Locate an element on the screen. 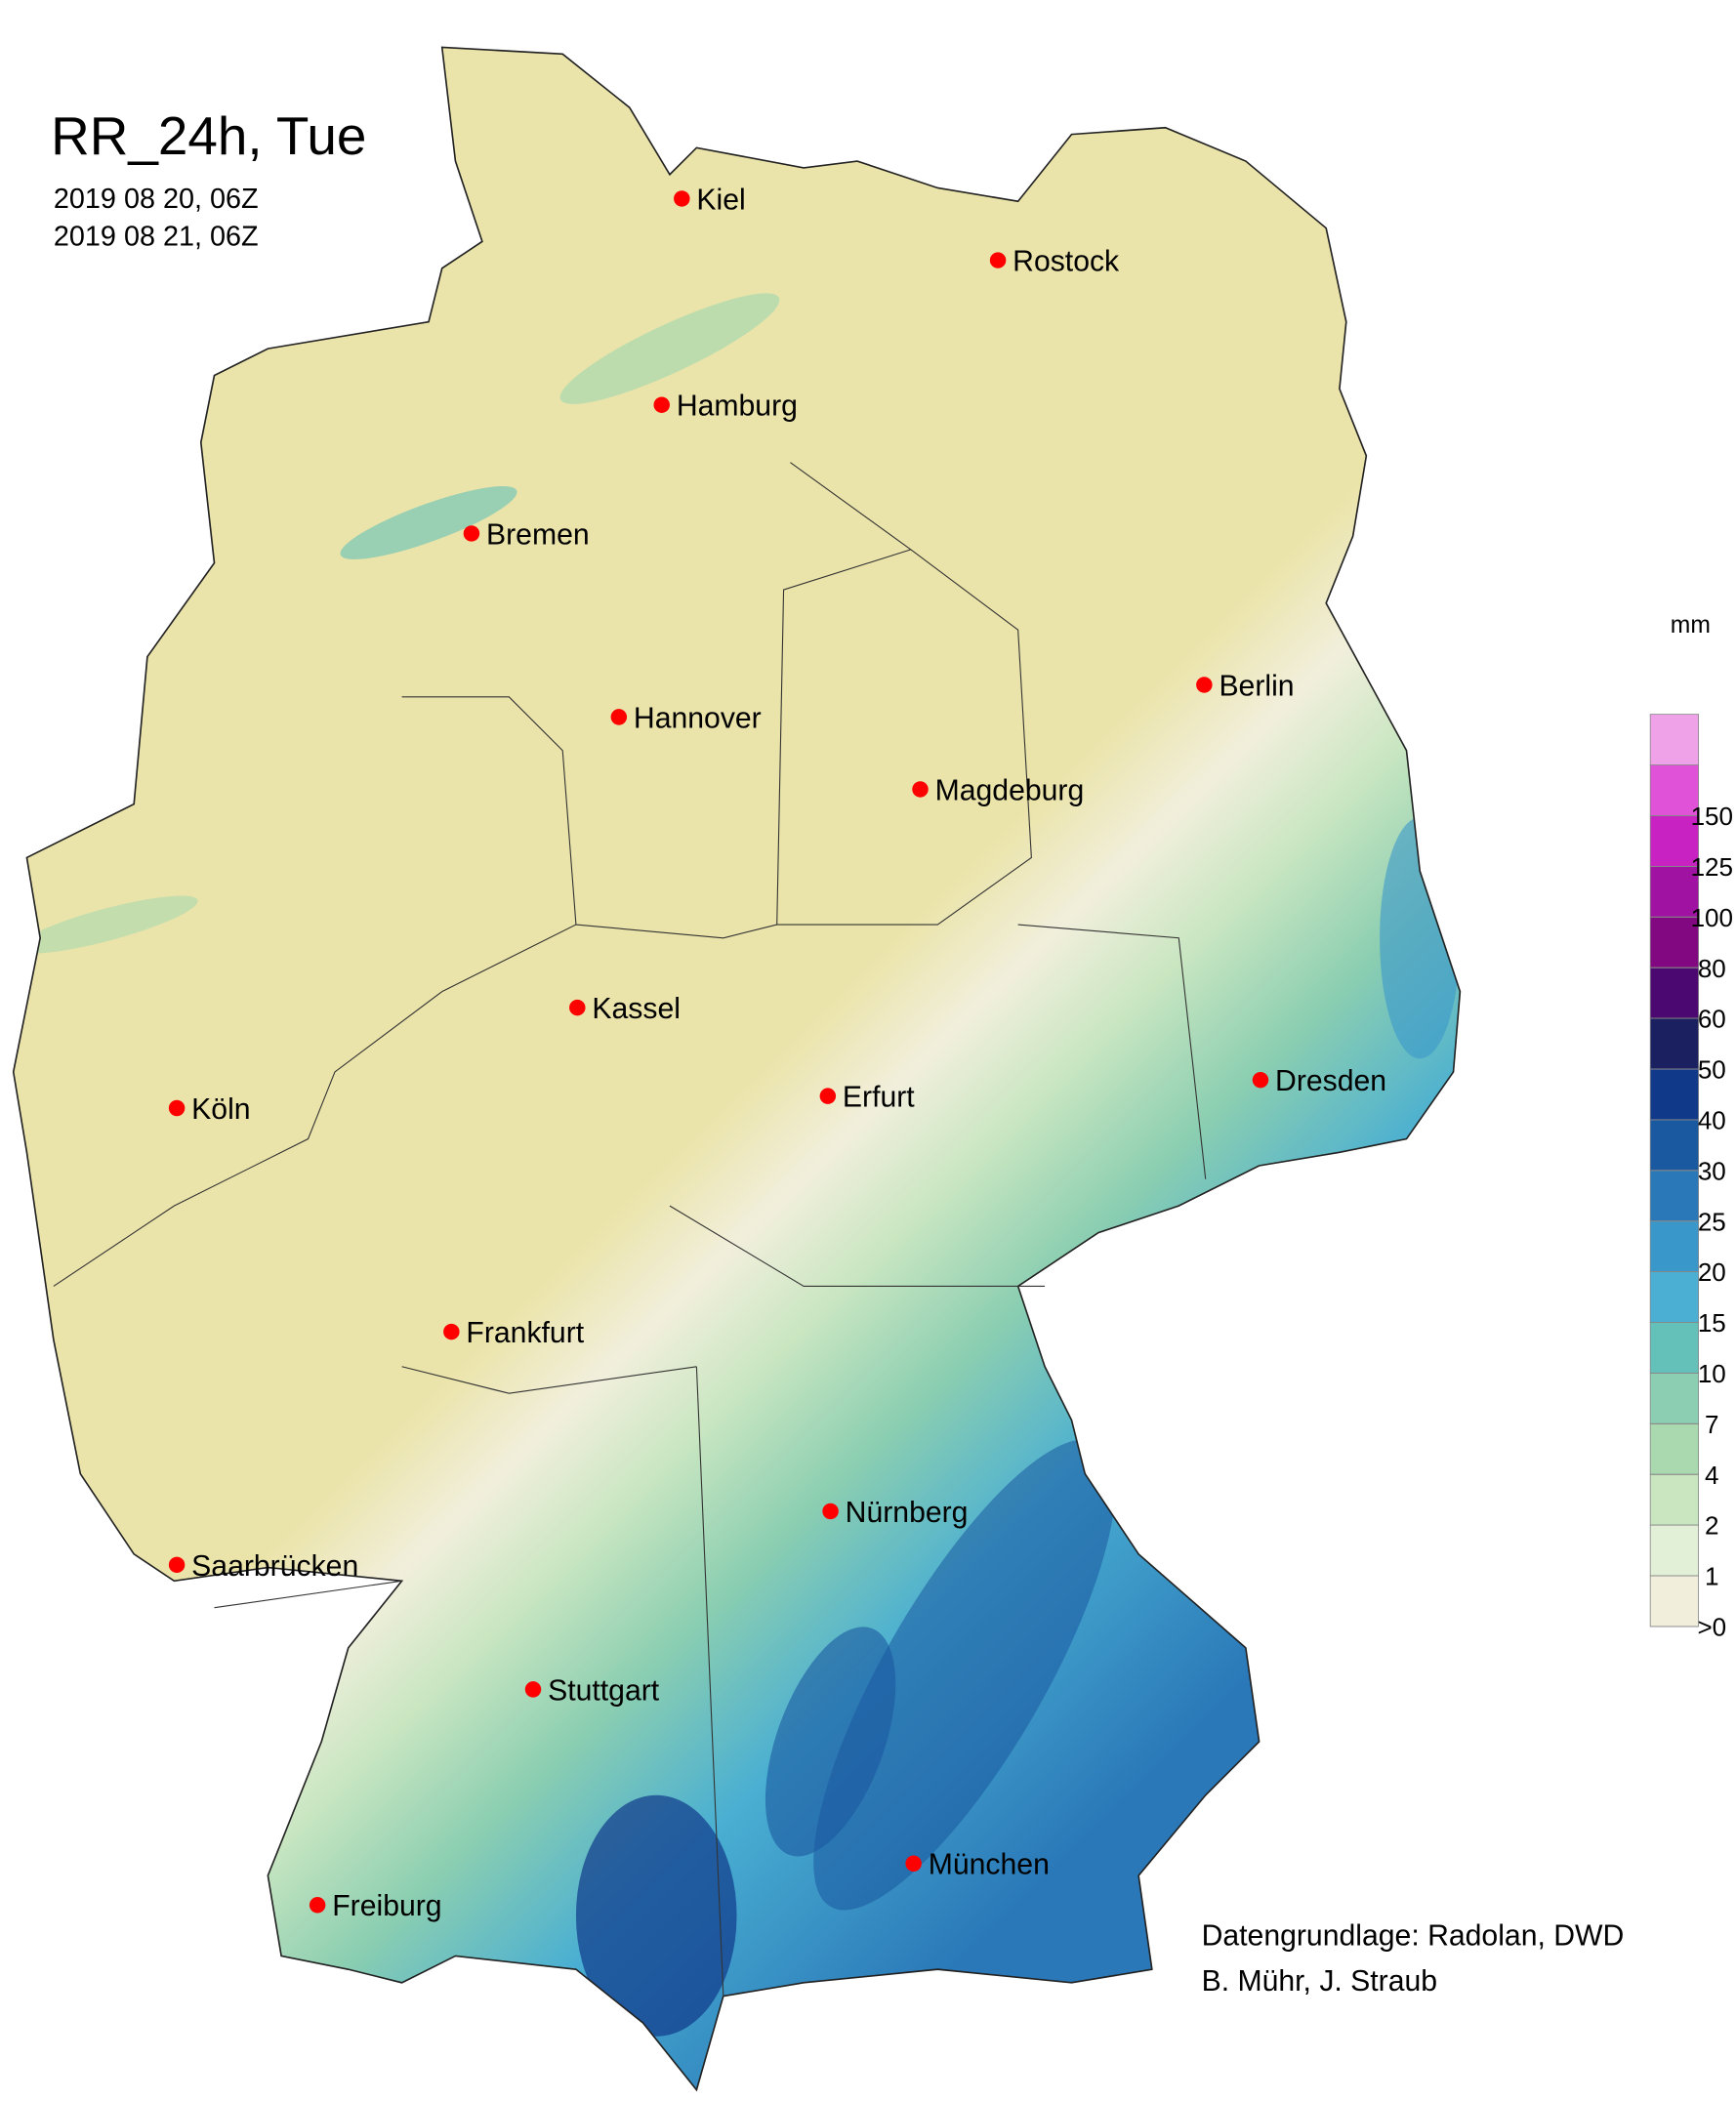  legend-label: 150 is located at coordinates (1712, 817).